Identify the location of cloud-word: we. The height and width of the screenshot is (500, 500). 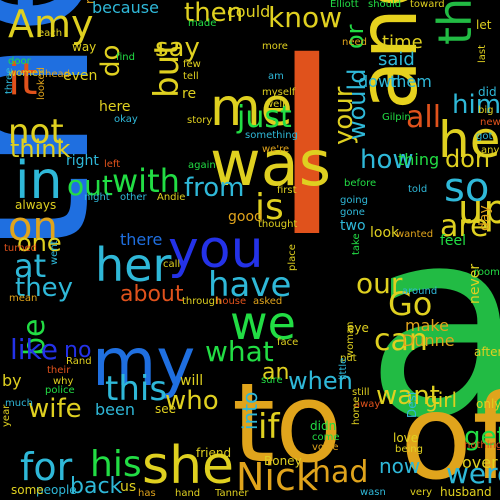
(263, 323).